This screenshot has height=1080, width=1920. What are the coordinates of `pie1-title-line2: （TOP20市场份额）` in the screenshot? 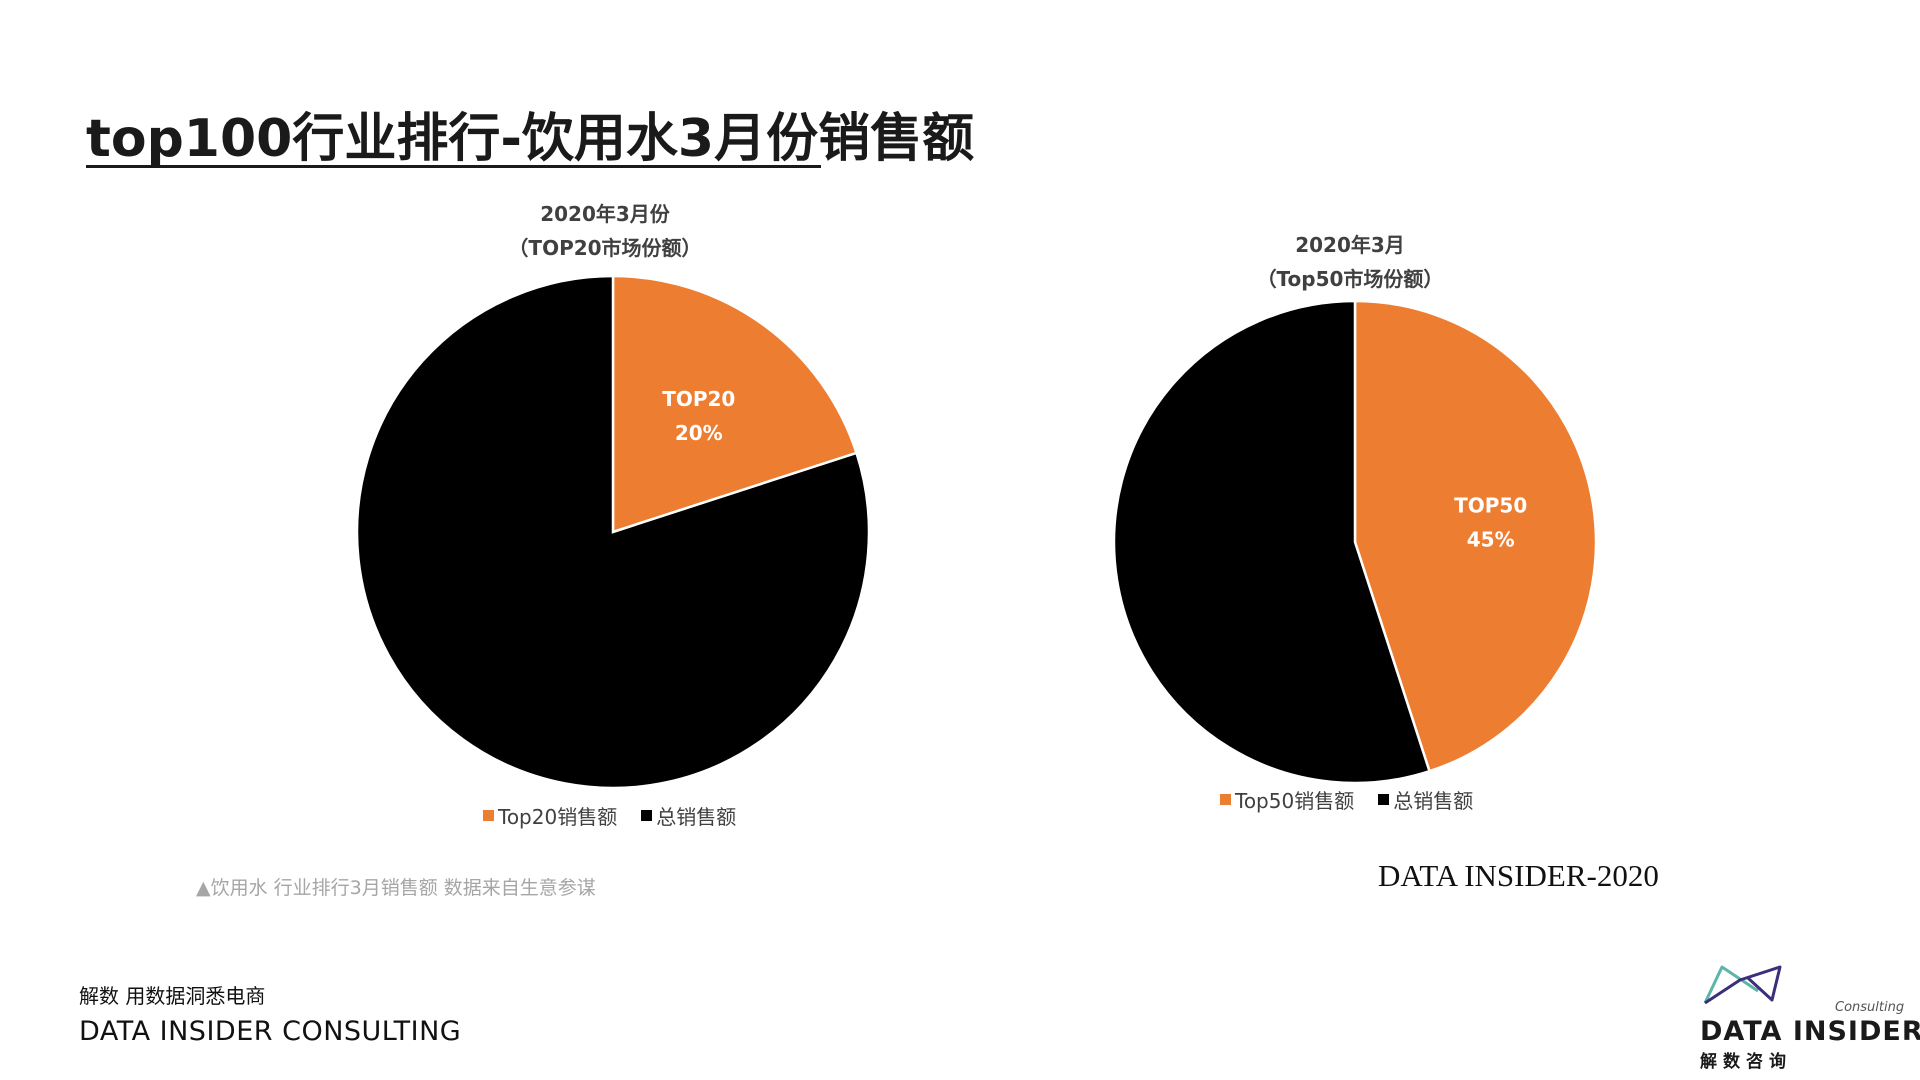 It's located at (605, 248).